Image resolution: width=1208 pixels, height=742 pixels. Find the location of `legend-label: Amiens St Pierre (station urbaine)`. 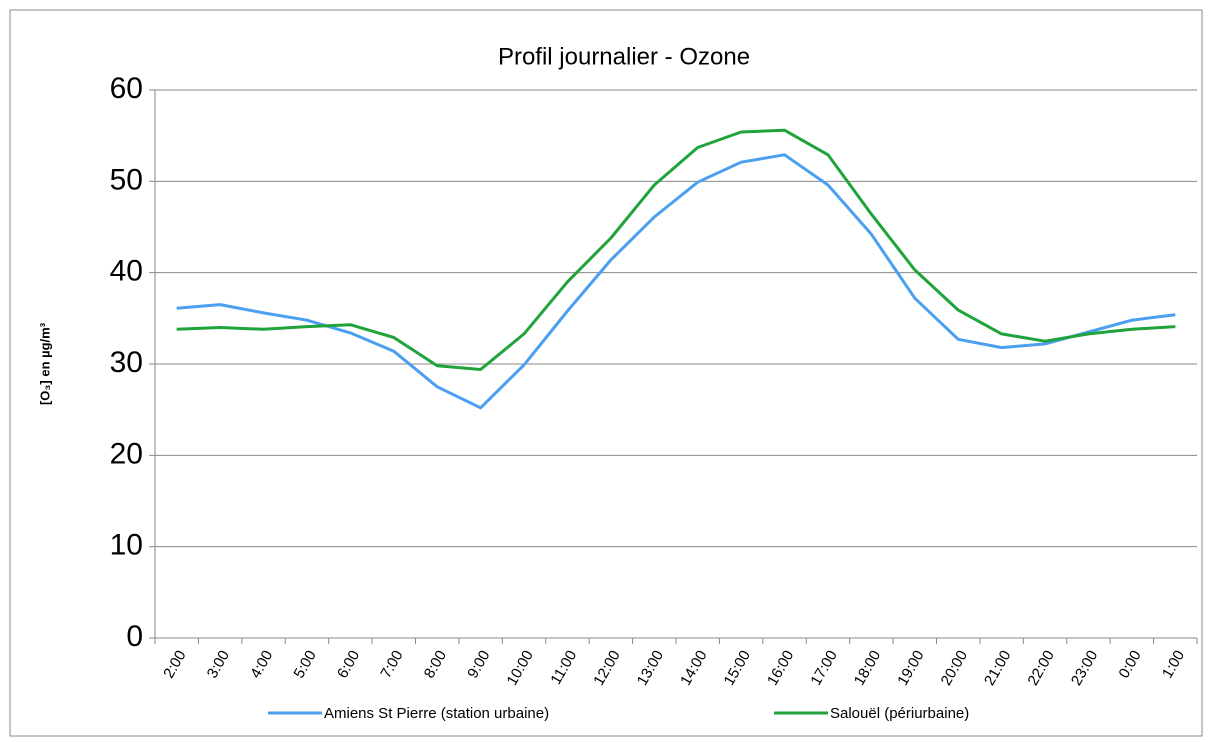

legend-label: Amiens St Pierre (station urbaine) is located at coordinates (436, 713).